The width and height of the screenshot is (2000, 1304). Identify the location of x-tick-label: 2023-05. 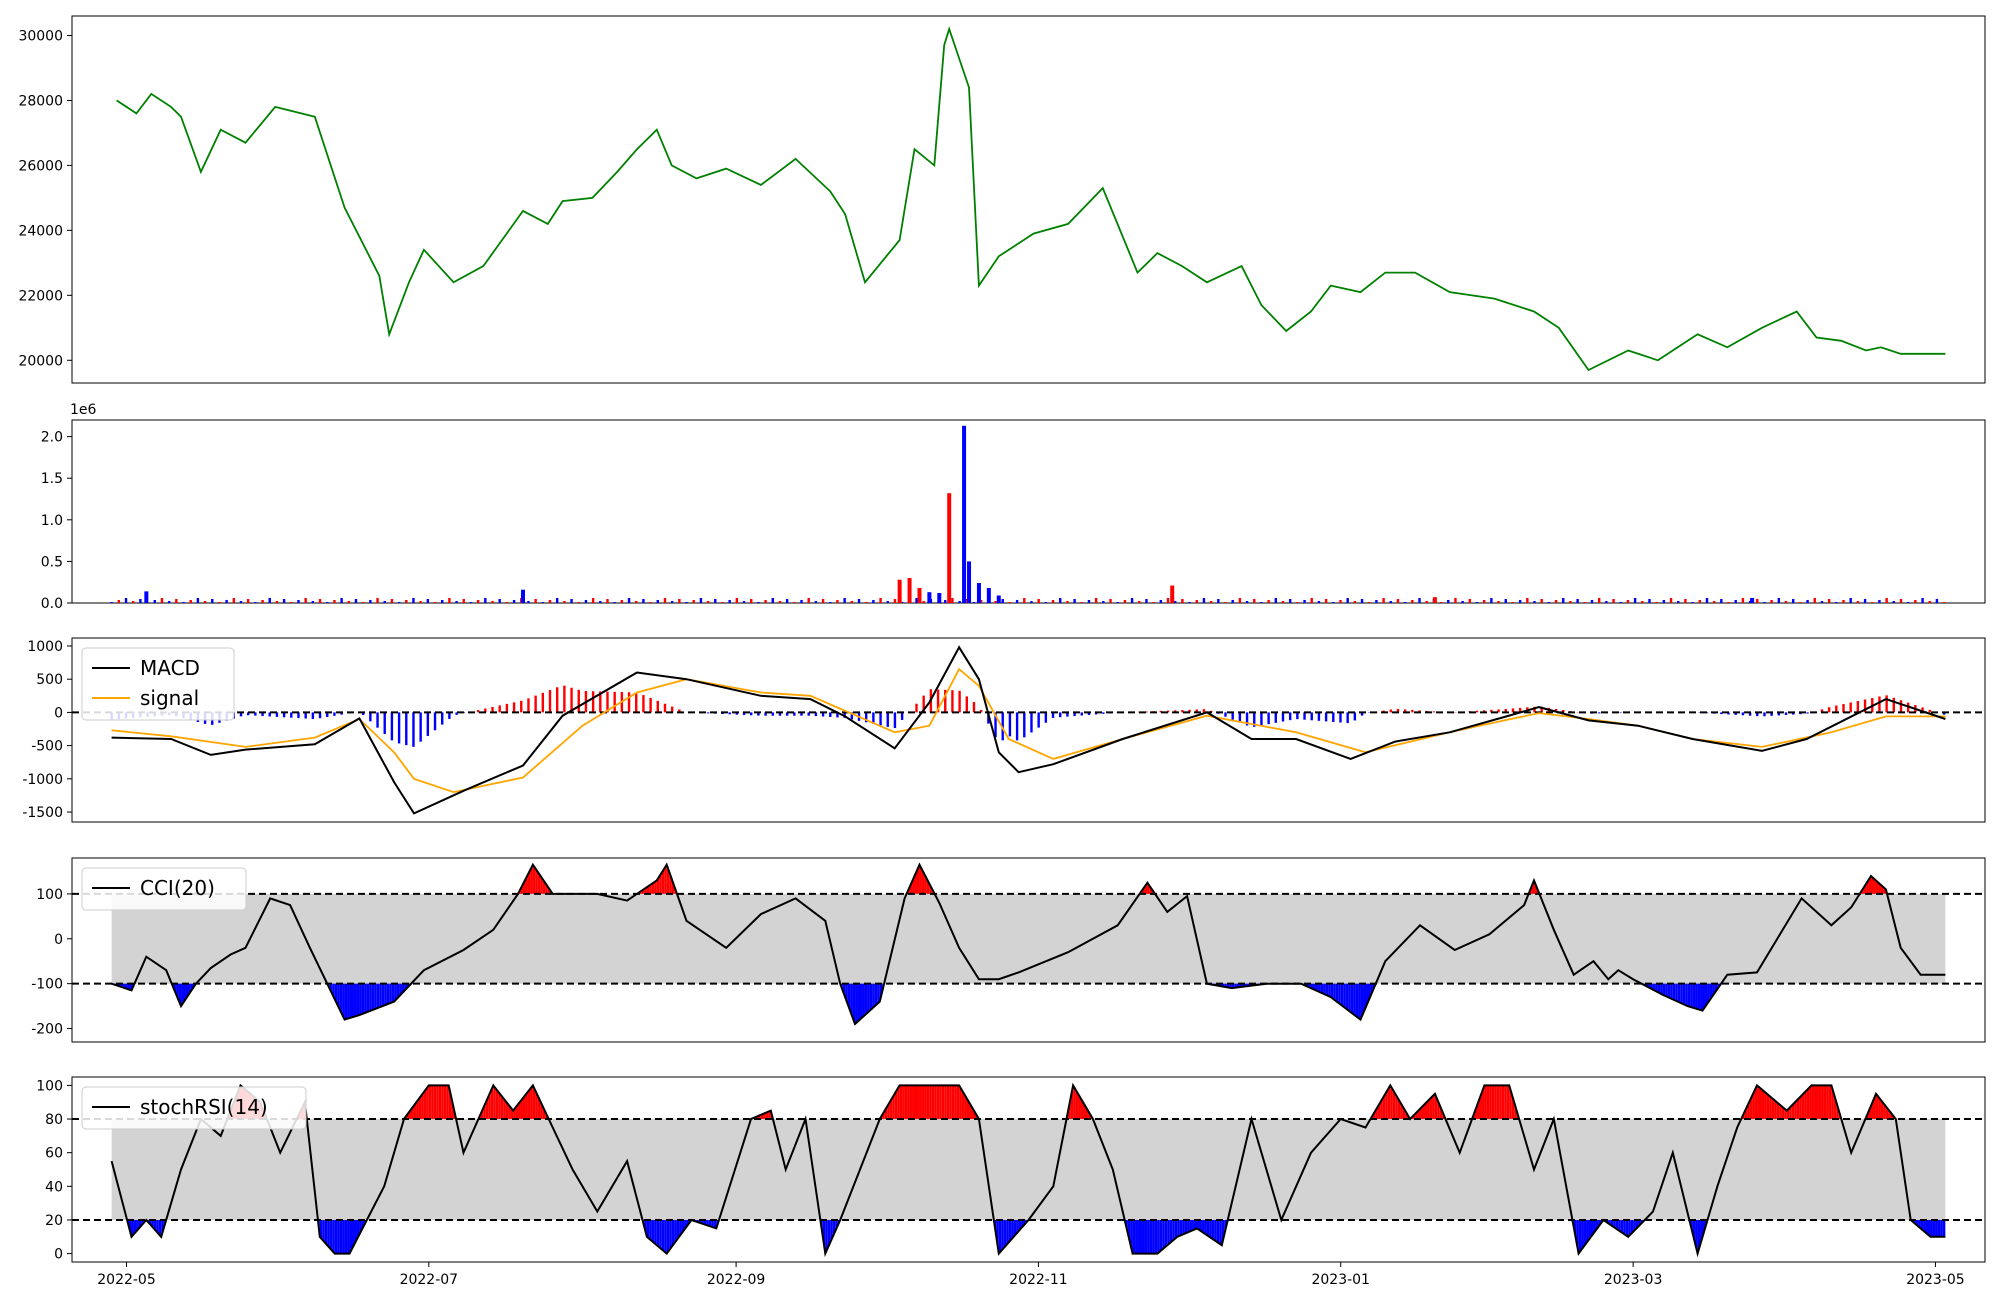
(1935, 1280).